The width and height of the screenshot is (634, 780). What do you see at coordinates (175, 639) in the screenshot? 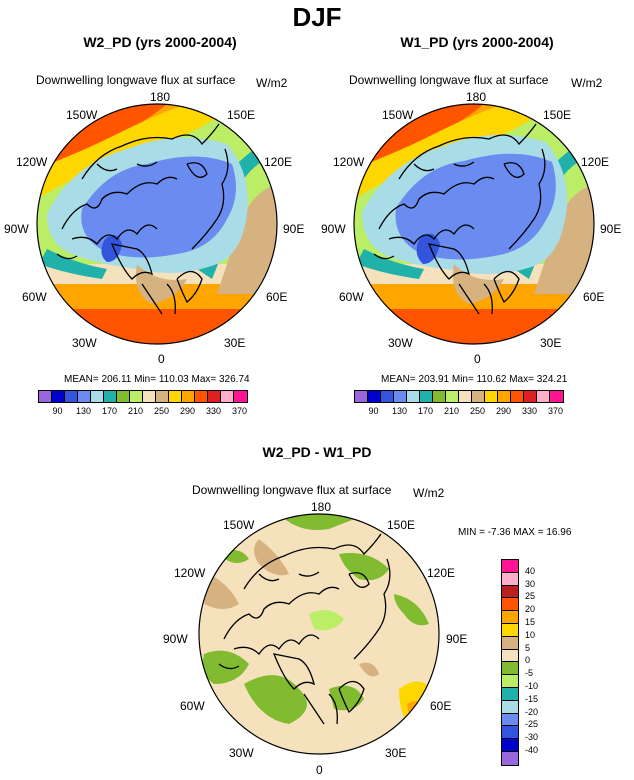
I see `panel-diff-lon-90w: 90W` at bounding box center [175, 639].